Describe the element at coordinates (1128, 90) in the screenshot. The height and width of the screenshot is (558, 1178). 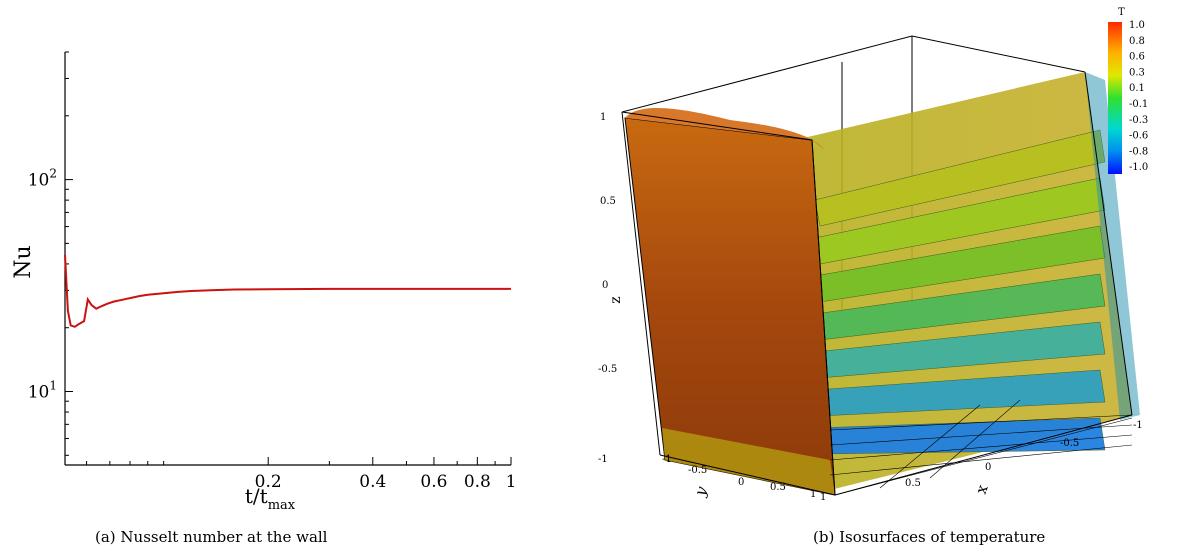
I see `colorbar: T 1.0 0.8 0.6 0.3 0.1 -0.1 -0.3 -0.6 -0.8 -1.0` at that location.